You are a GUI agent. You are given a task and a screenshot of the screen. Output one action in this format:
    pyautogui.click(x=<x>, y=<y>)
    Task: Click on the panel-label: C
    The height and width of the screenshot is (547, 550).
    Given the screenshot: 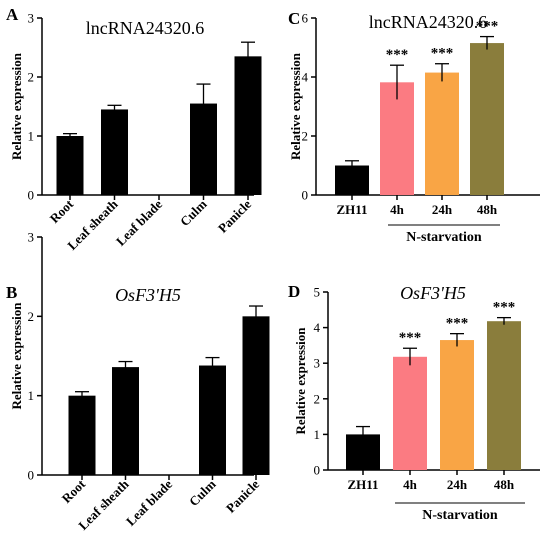 What is the action you would take?
    pyautogui.click(x=294, y=18)
    